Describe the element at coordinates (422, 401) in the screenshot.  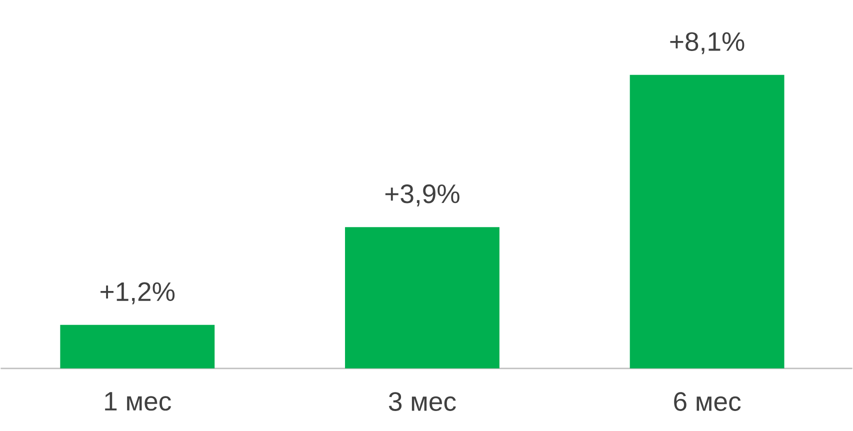
I see `x-tick-label: 3 мес` at that location.